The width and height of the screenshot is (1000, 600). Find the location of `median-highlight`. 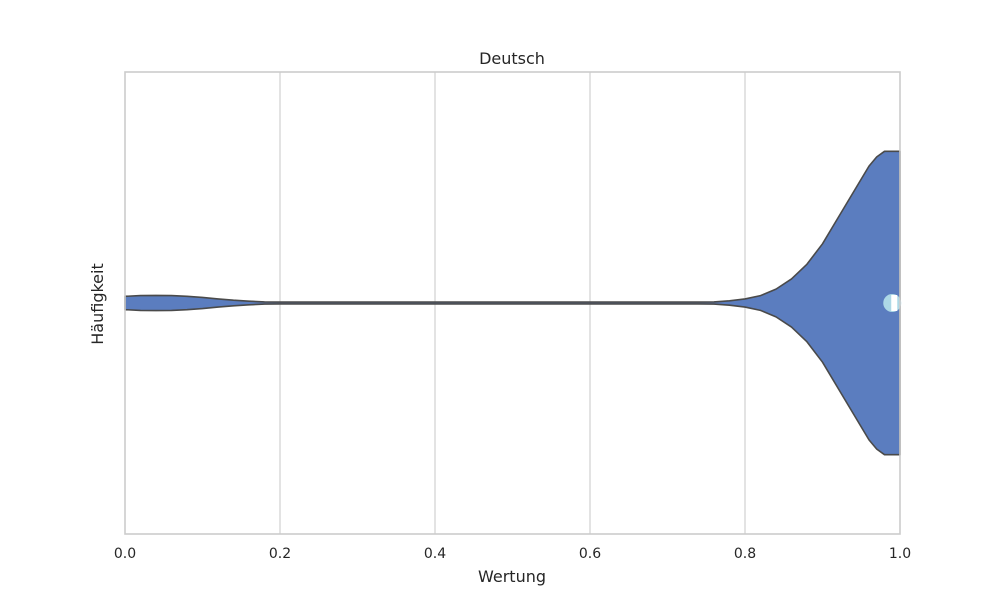

median-highlight is located at coordinates (894, 303).